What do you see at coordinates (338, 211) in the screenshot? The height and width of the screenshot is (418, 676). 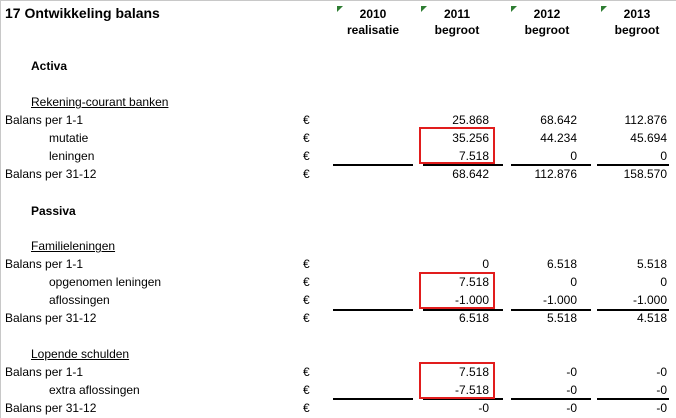 I see `table-row: Passiva` at bounding box center [338, 211].